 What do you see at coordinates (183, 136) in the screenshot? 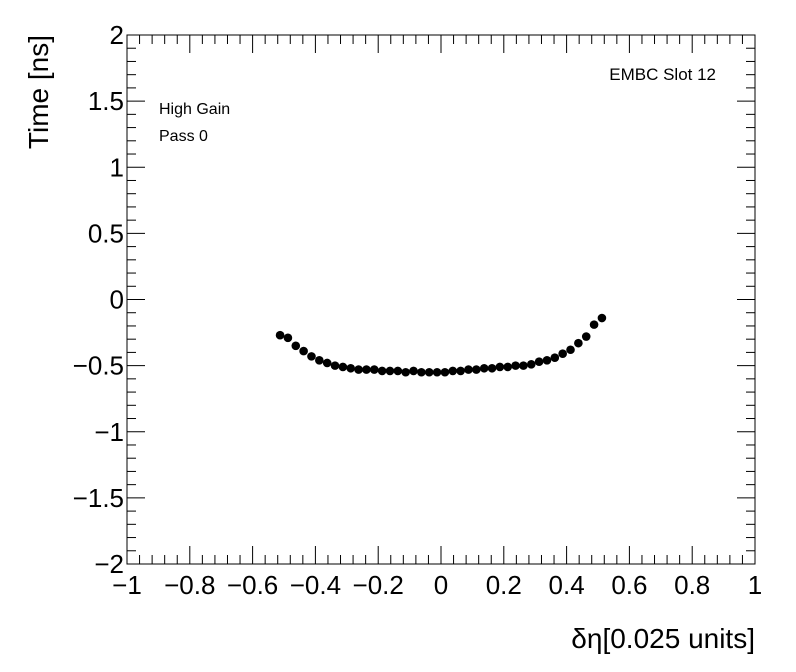
I see `annotation-pass: Pass 0` at bounding box center [183, 136].